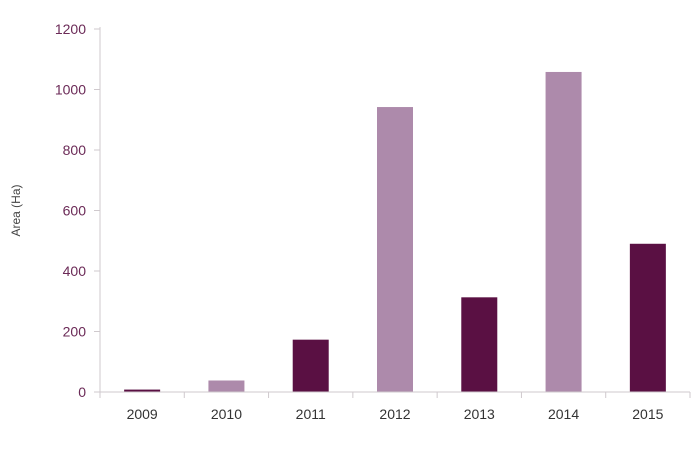 This screenshot has height=461, width=700. What do you see at coordinates (311, 414) in the screenshot?
I see `x-tick-label: 2011` at bounding box center [311, 414].